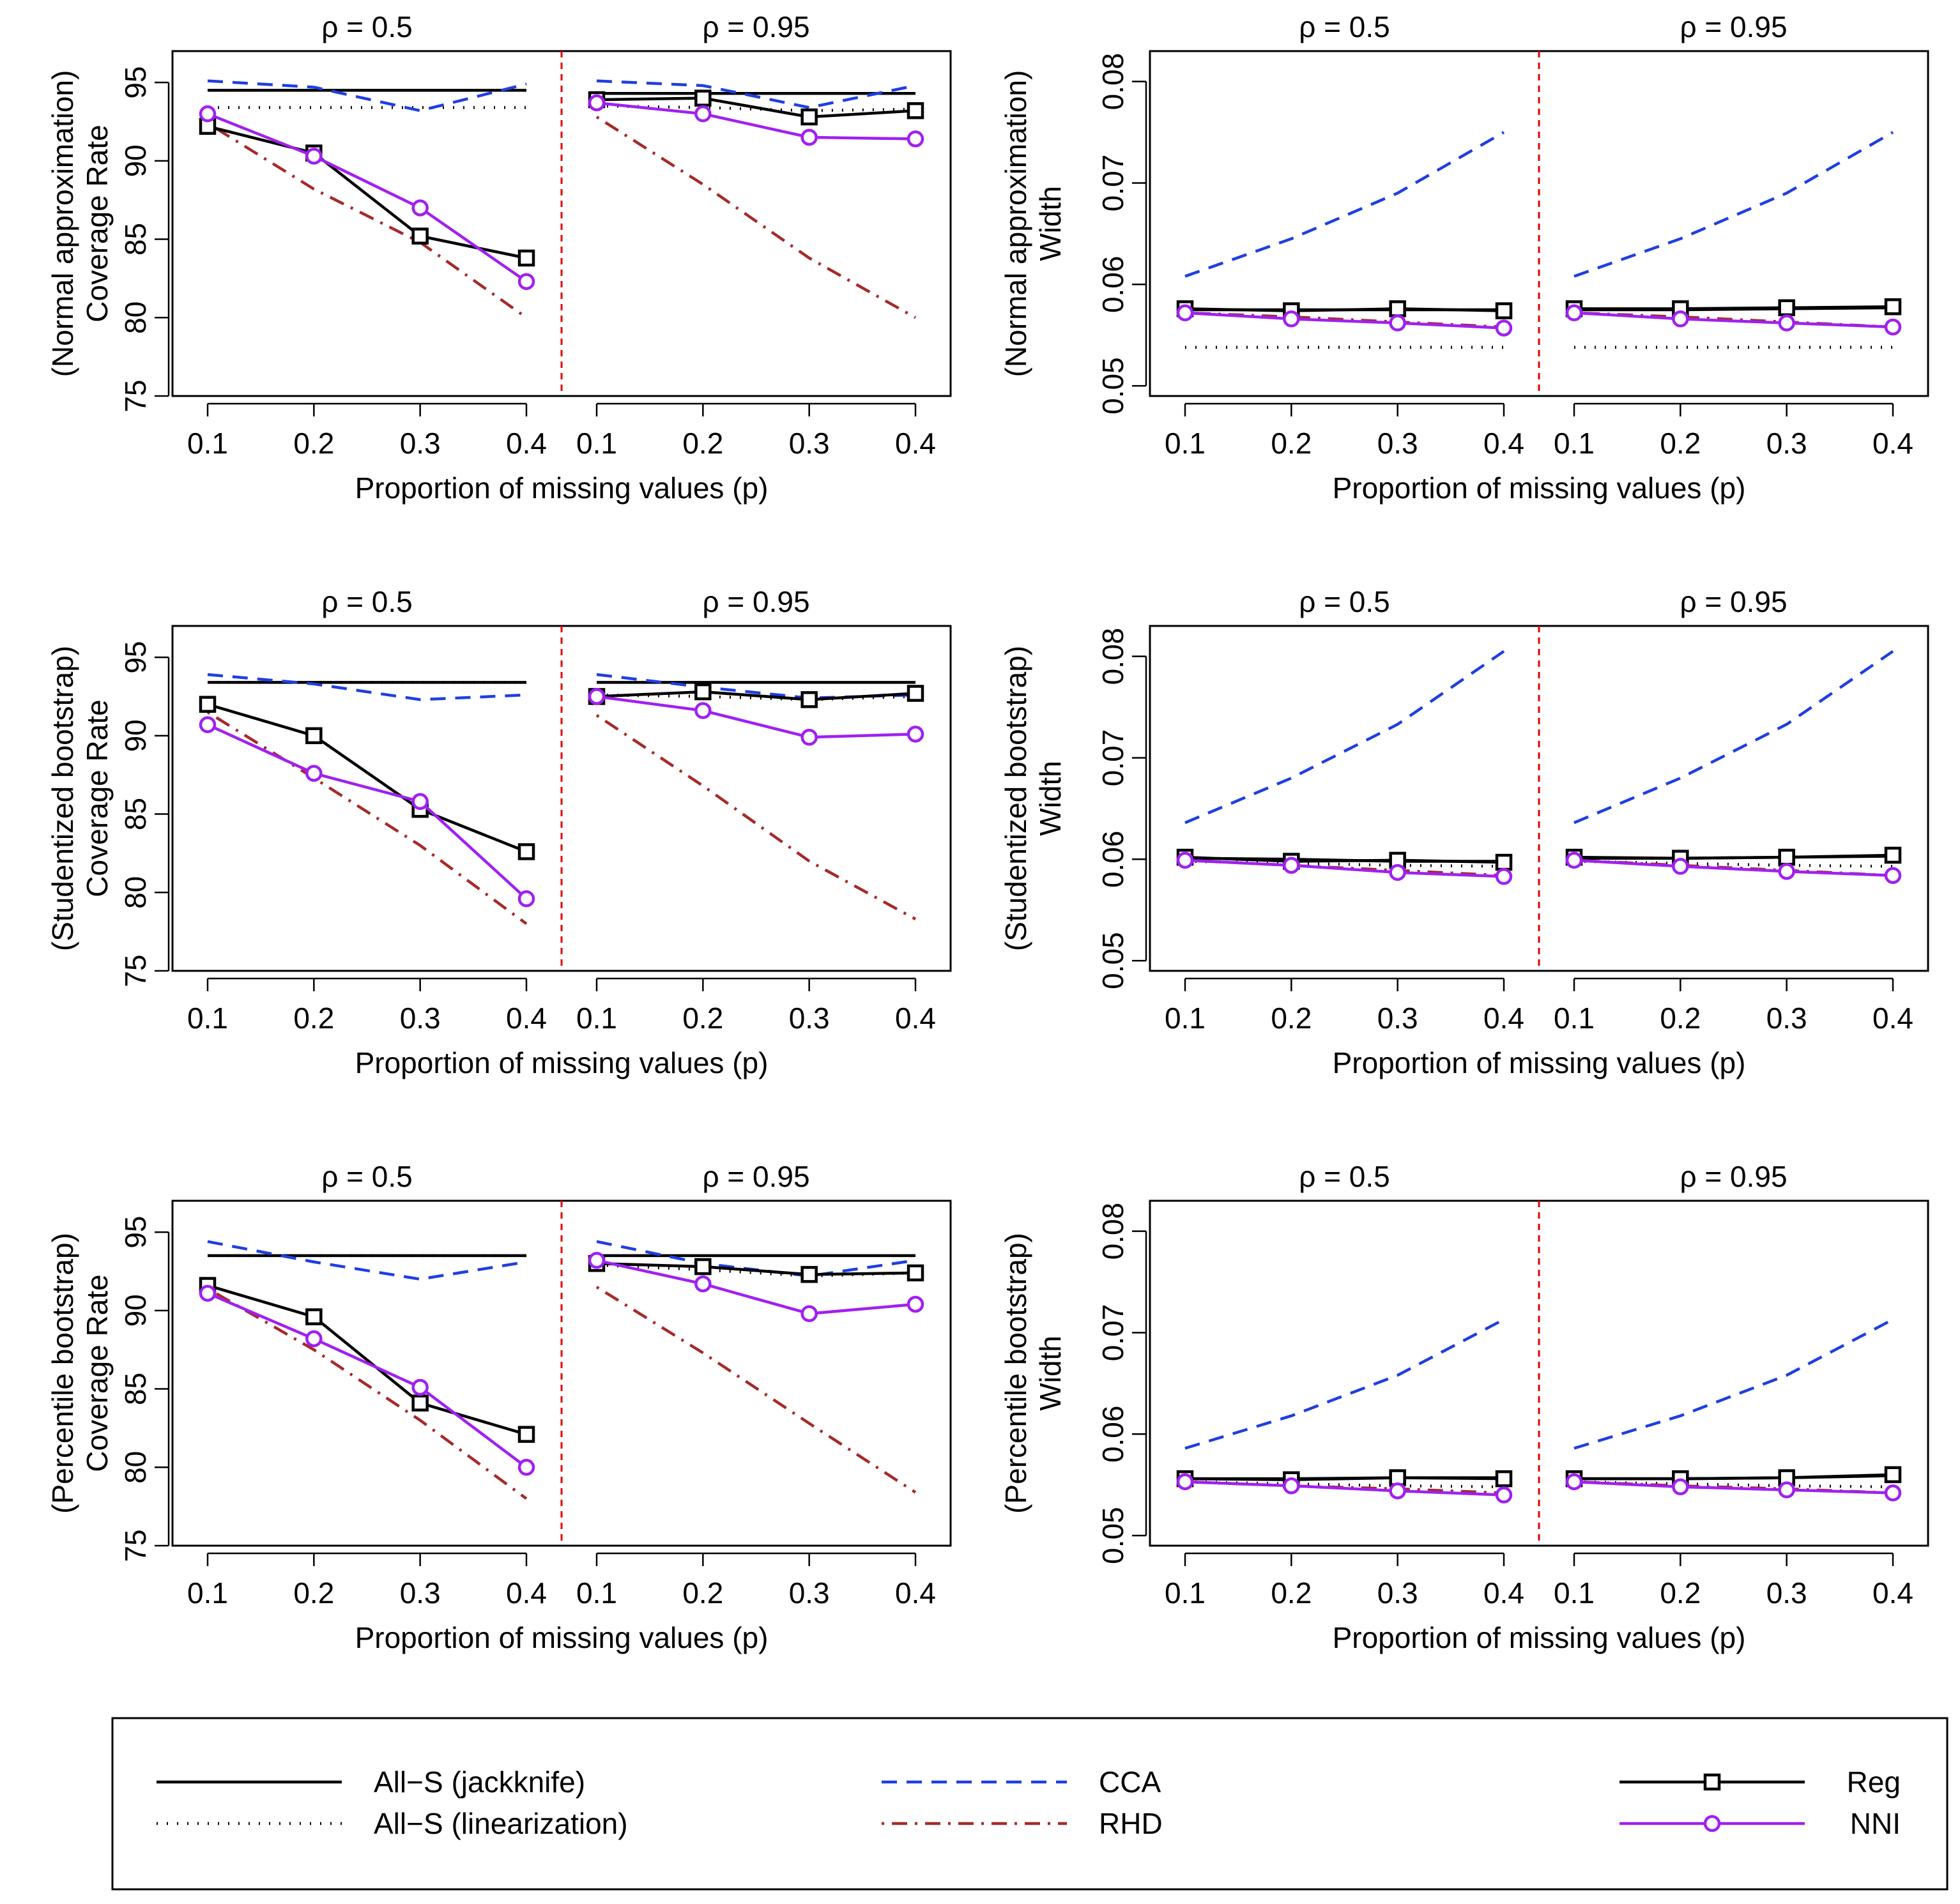 The height and width of the screenshot is (1904, 1960). I want to click on y-tick-label: 85, so click(135, 1389).